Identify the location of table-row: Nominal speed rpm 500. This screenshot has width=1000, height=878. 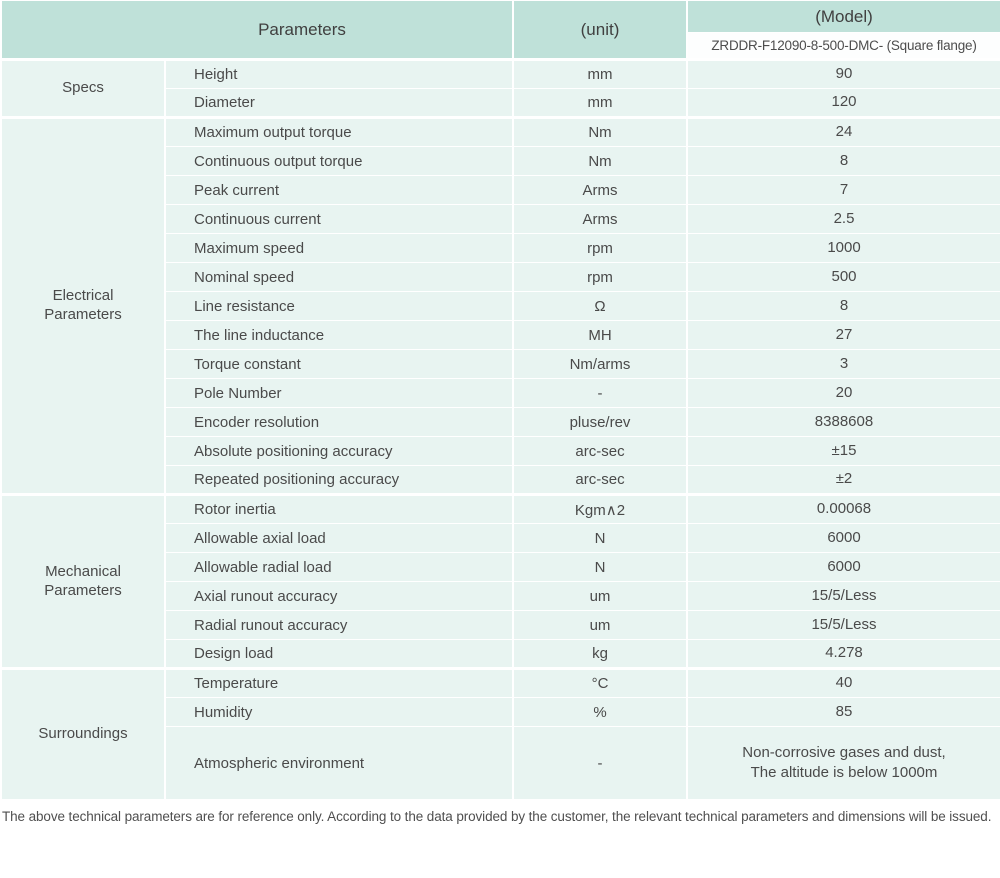
(500, 277).